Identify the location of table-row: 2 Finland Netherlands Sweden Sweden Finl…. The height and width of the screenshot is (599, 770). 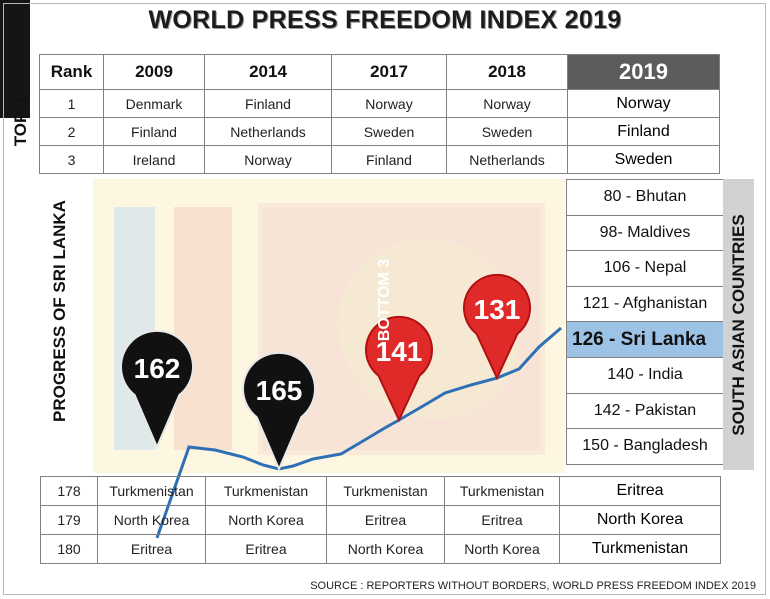
(379, 131).